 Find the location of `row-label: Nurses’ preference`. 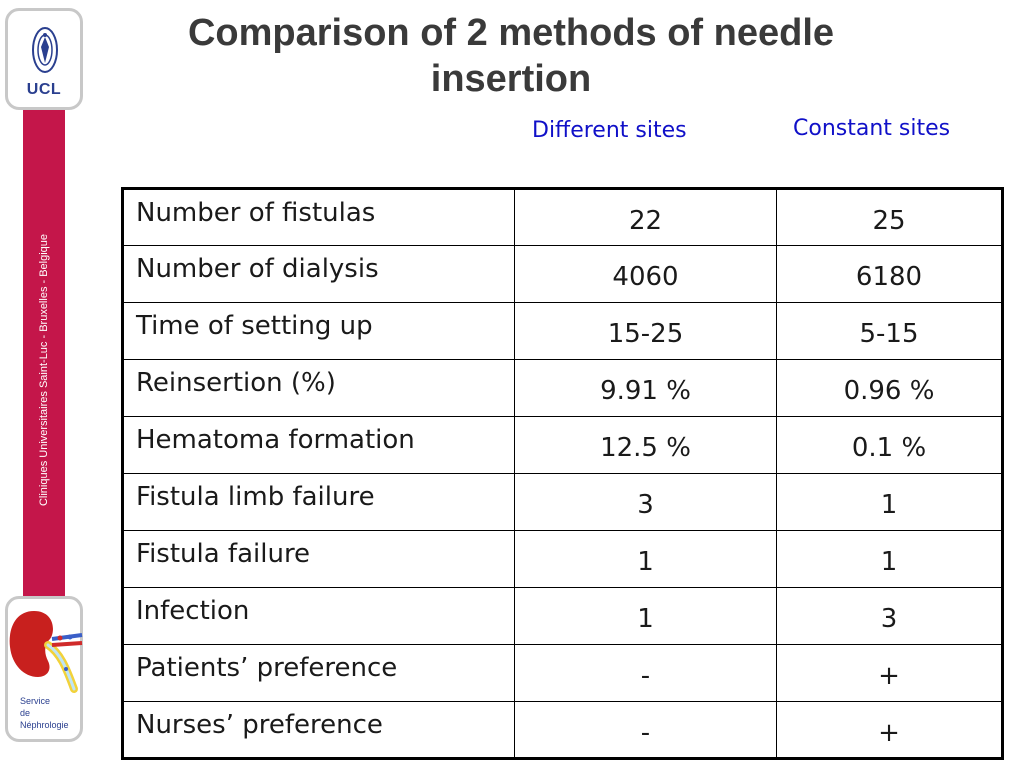

row-label: Nurses’ preference is located at coordinates (318, 730).